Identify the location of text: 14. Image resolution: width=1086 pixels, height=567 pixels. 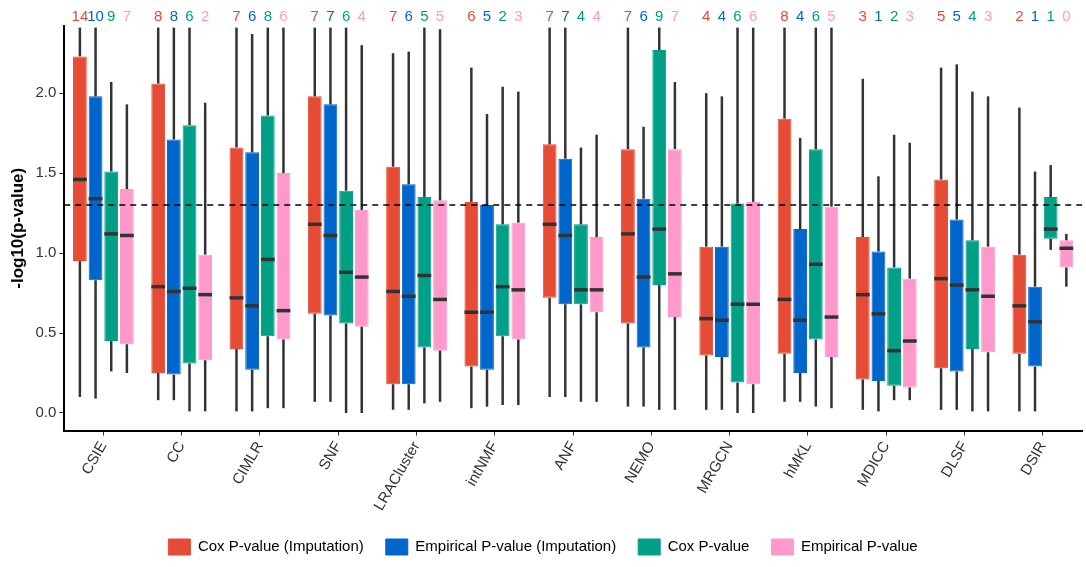
(80, 15).